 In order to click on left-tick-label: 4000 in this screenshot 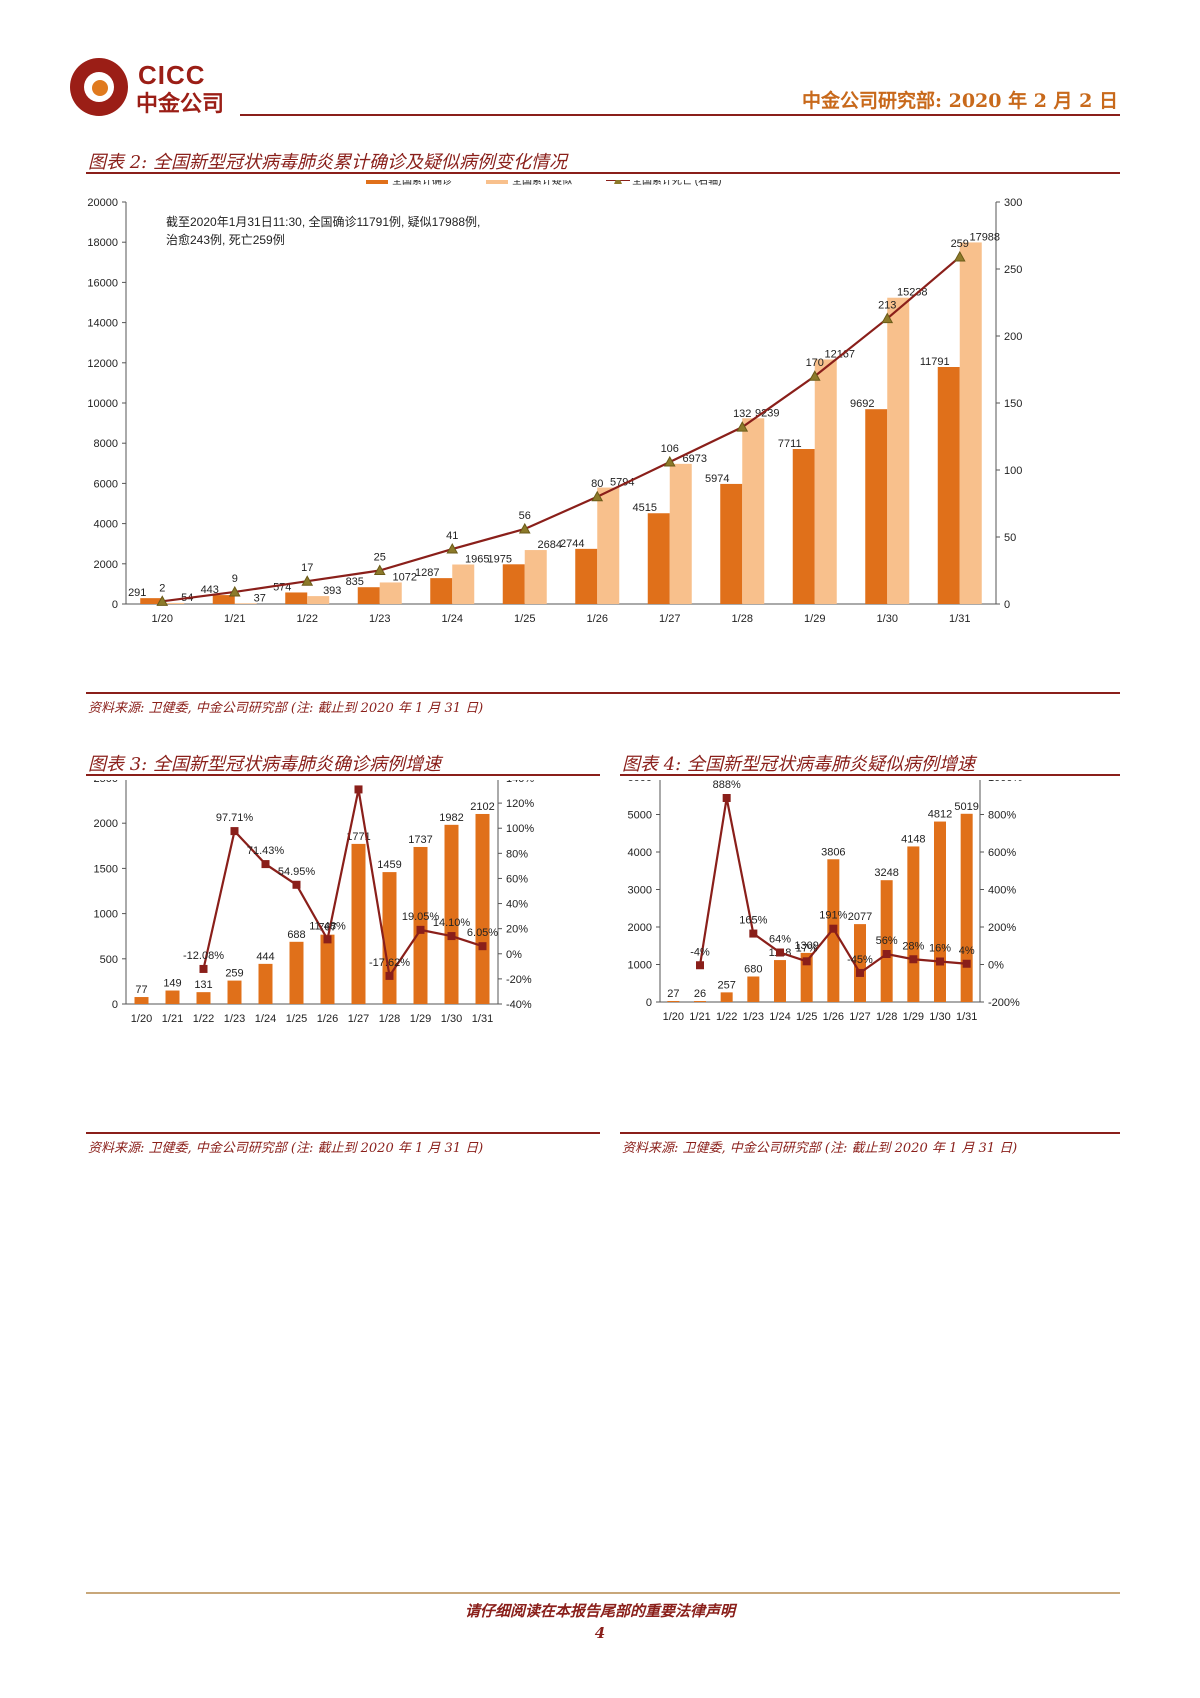, I will do `click(640, 853)`.